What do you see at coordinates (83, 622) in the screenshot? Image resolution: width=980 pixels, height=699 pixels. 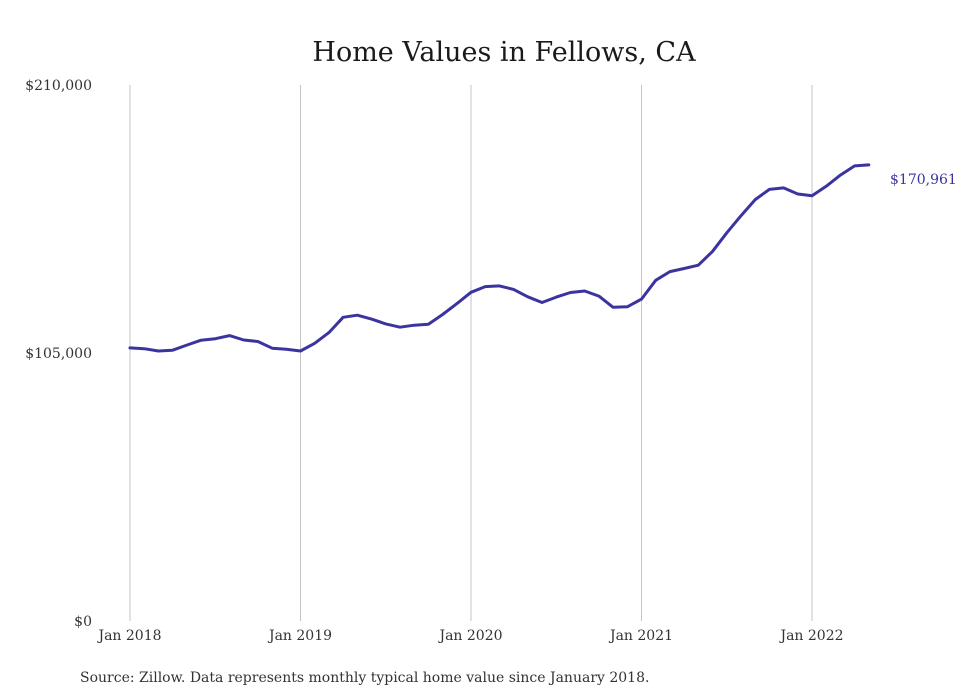 I see `y-tick-label: $0` at bounding box center [83, 622].